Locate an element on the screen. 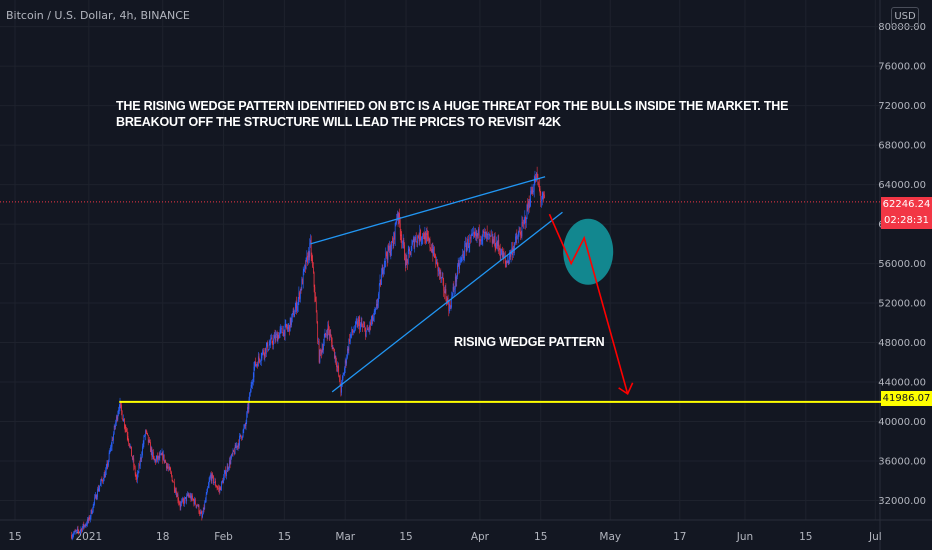  trendline-support is located at coordinates (447, 302).